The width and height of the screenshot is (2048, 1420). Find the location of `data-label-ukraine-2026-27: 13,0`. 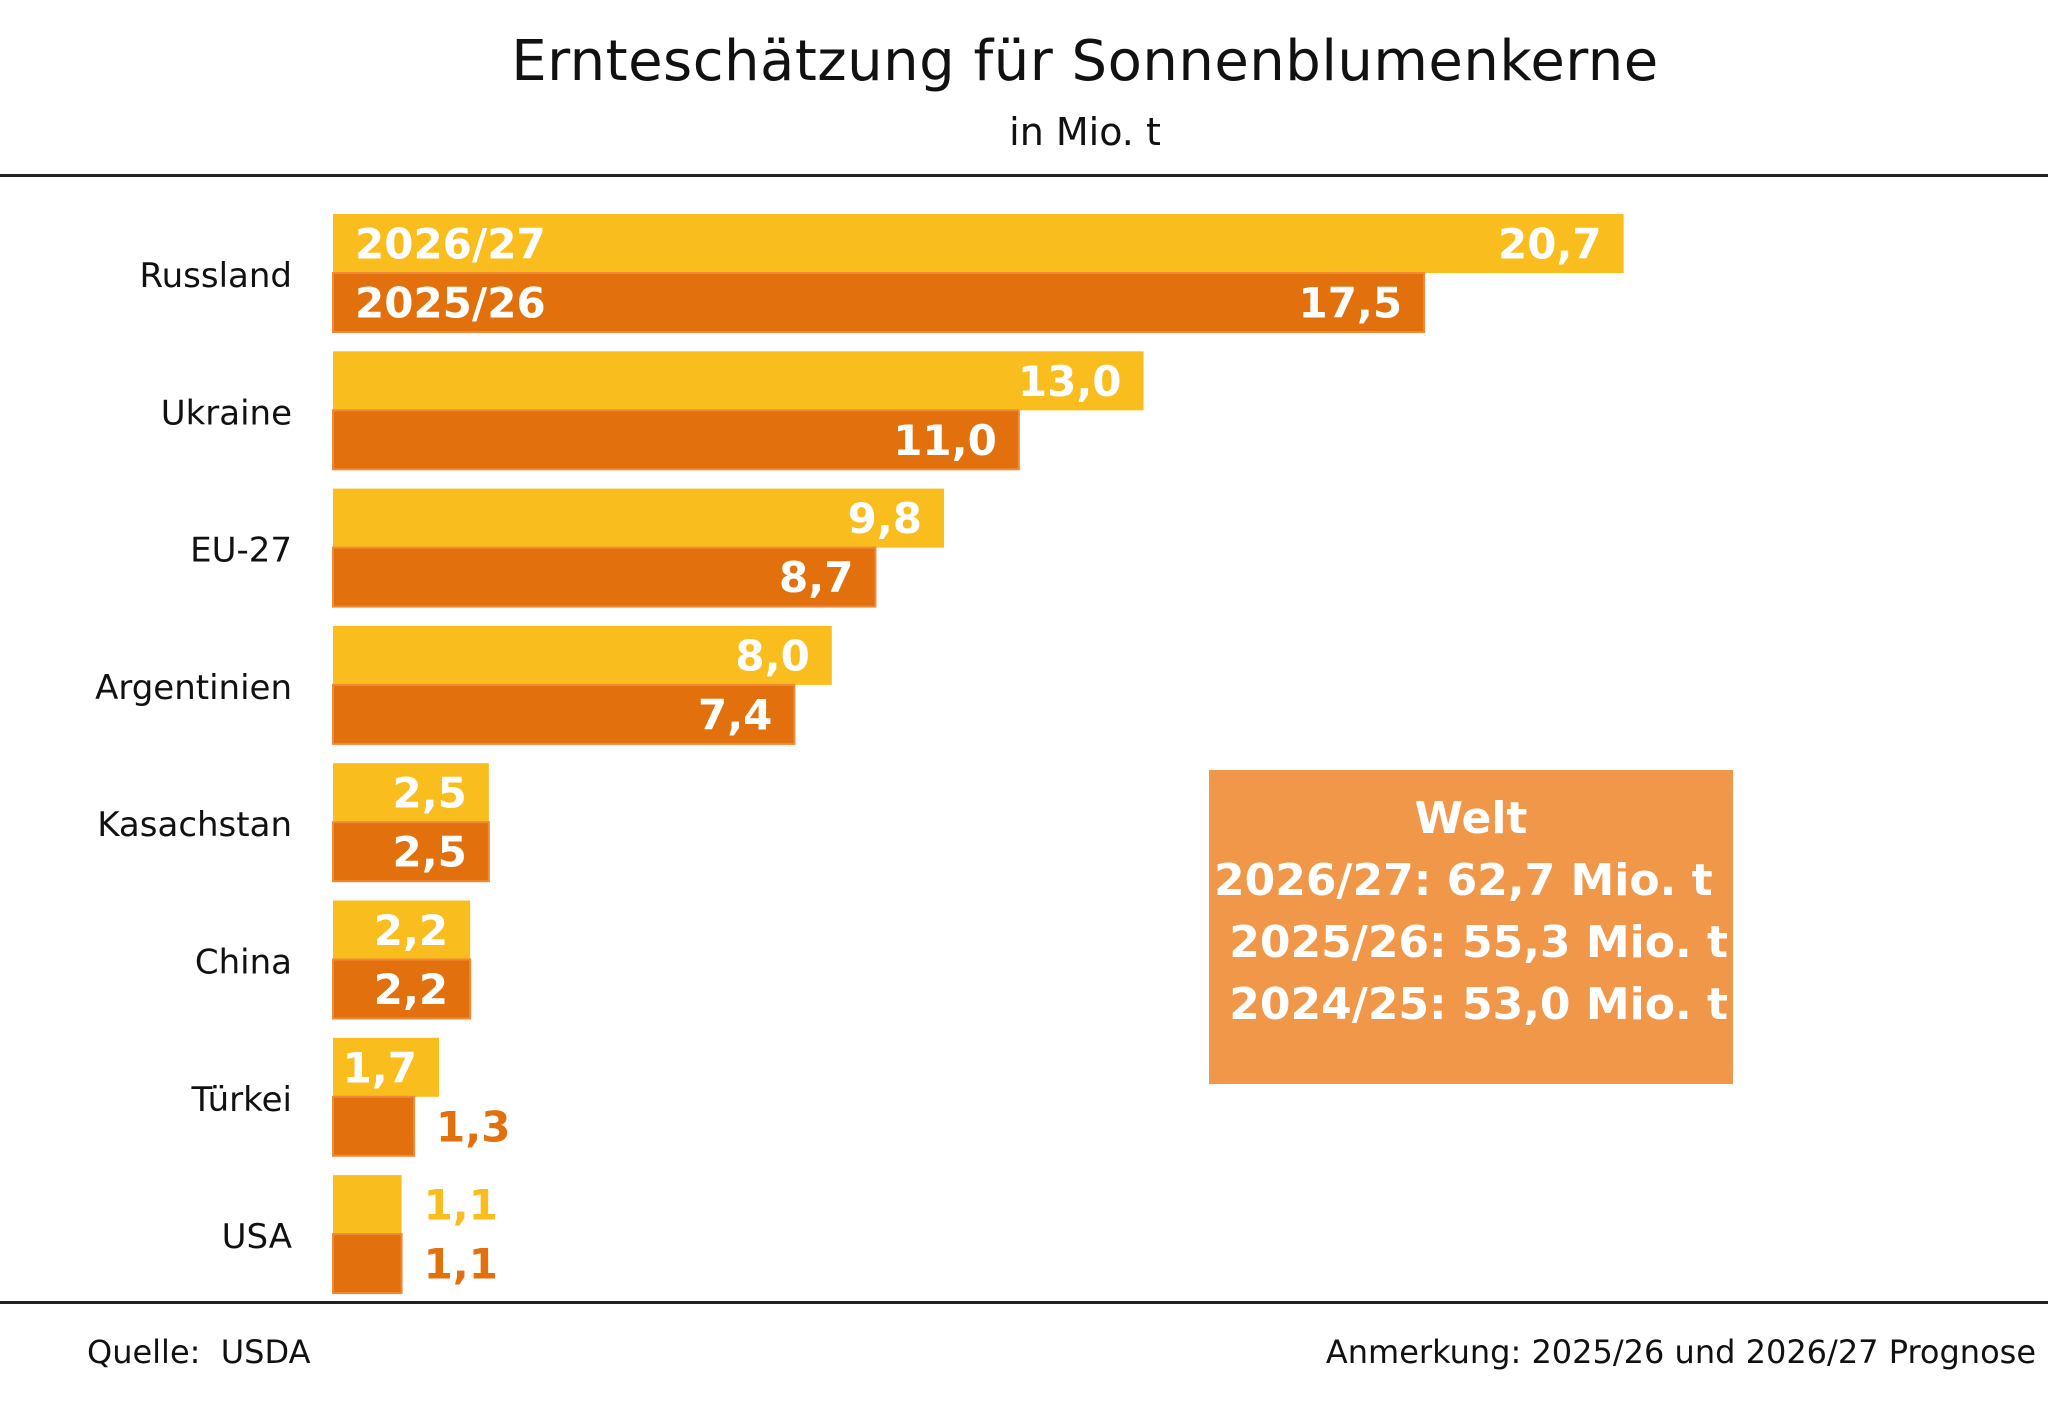

data-label-ukraine-2026-27: 13,0 is located at coordinates (1070, 381).